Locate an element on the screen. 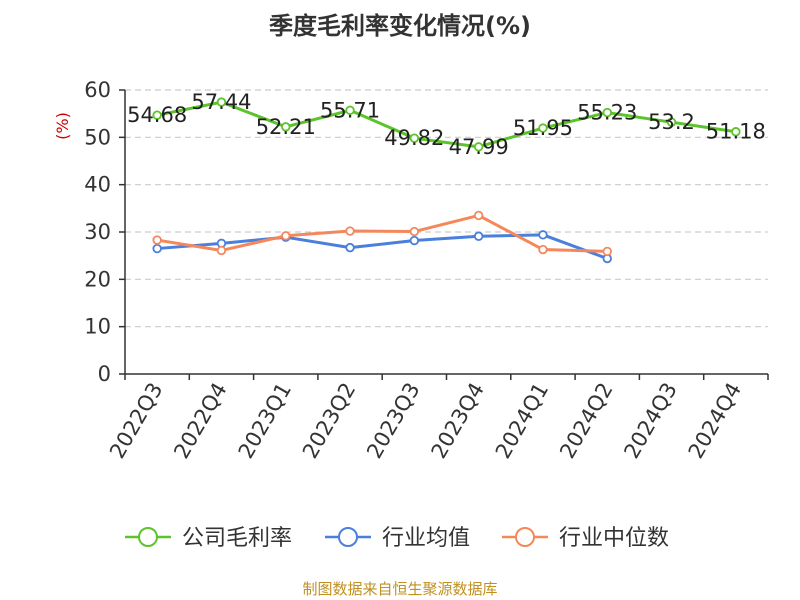 The height and width of the screenshot is (600, 800). y-tick-label: 30 is located at coordinates (97, 232).